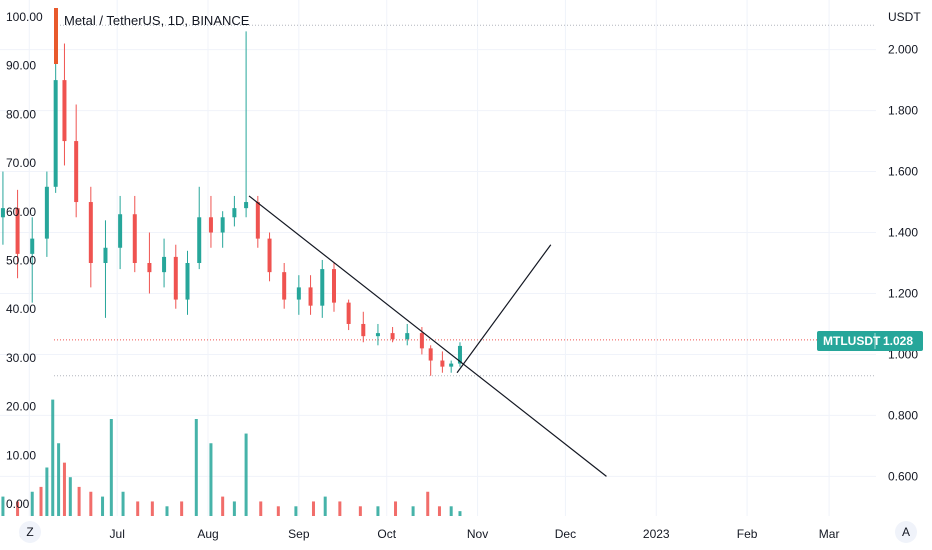  I want to click on time-axis-tick: Aug, so click(207, 534).